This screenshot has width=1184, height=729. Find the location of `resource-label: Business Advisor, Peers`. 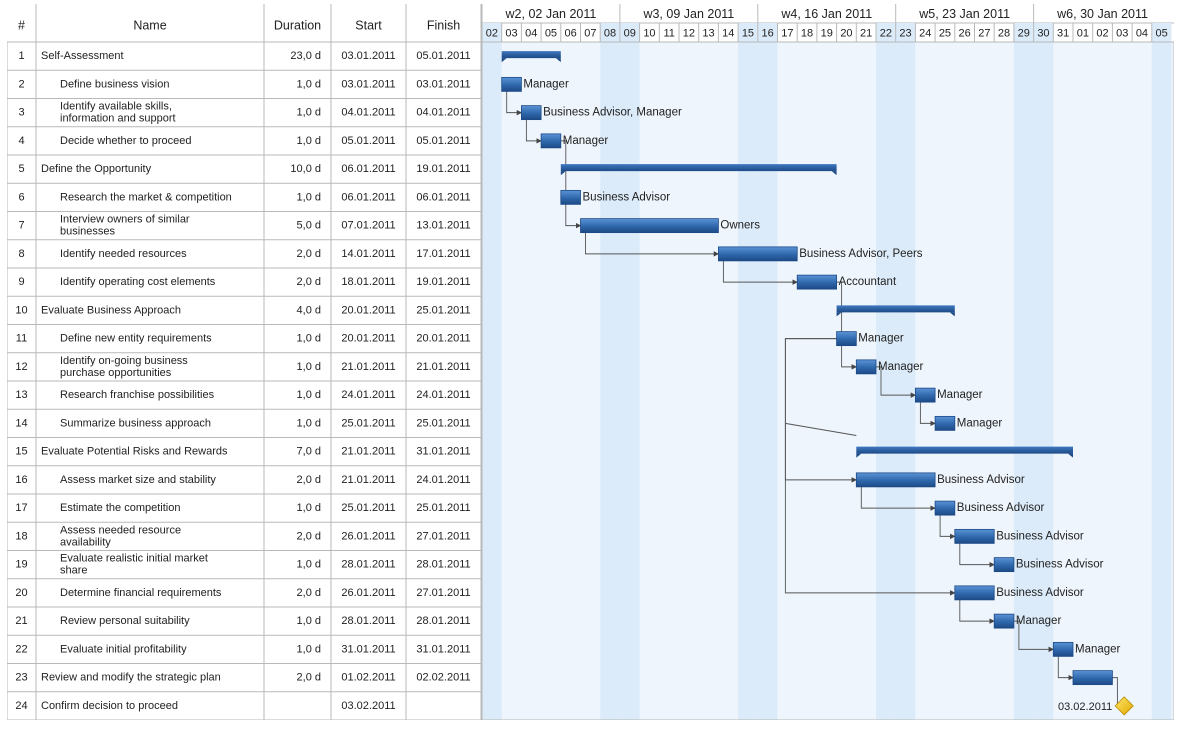

resource-label: Business Advisor, Peers is located at coordinates (861, 254).